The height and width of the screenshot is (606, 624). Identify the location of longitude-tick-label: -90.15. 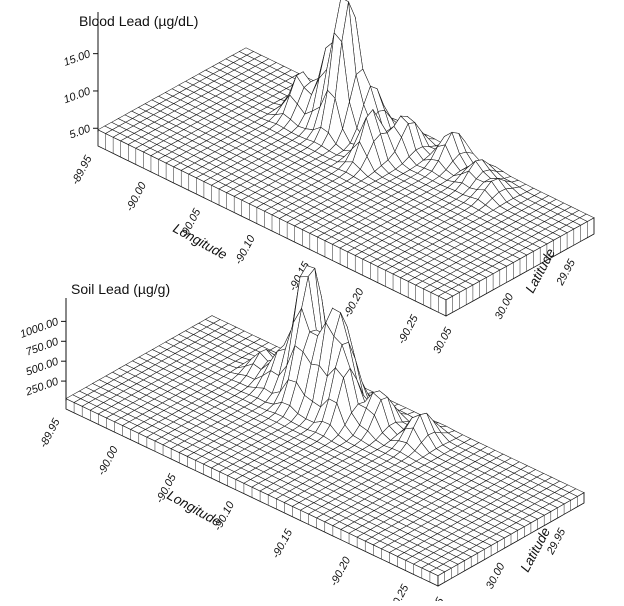
(283, 544).